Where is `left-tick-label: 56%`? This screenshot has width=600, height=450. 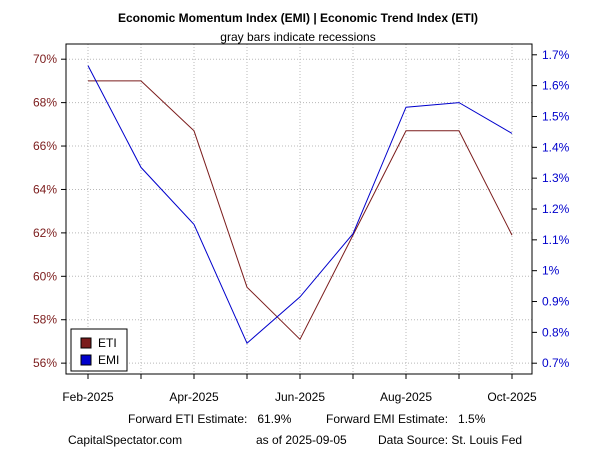 left-tick-label: 56% is located at coordinates (45, 363).